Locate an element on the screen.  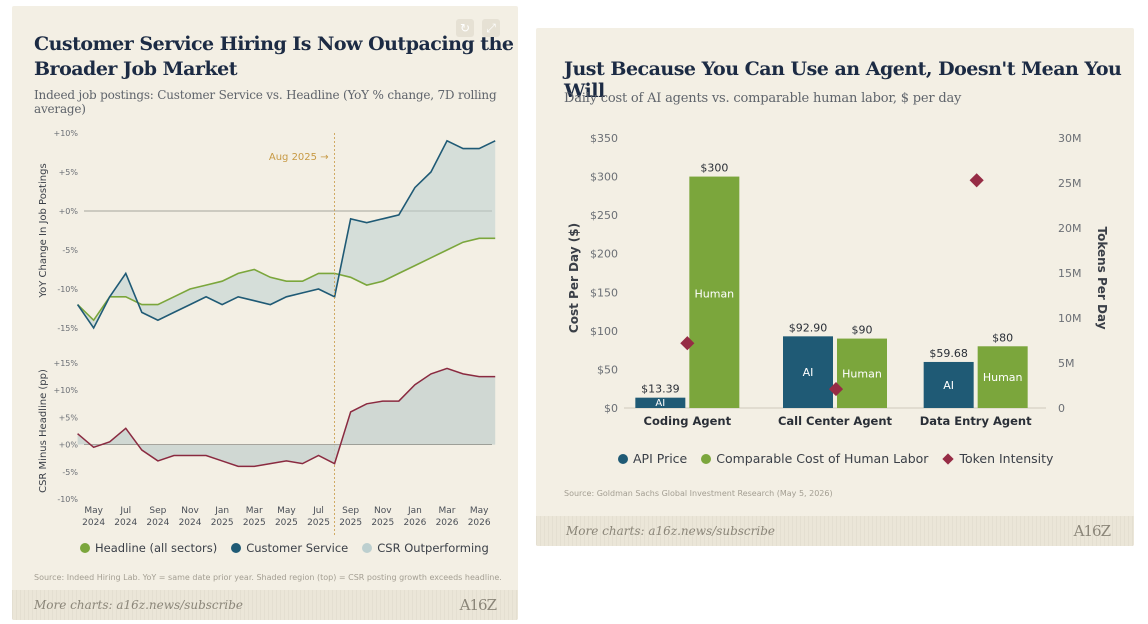
legend-outperforming: CSR Outperforming is located at coordinates (425, 548).